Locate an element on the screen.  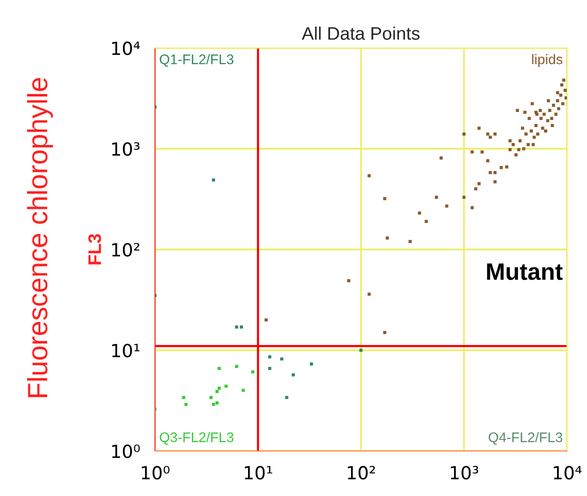
annotation: Mutant is located at coordinates (525, 272).